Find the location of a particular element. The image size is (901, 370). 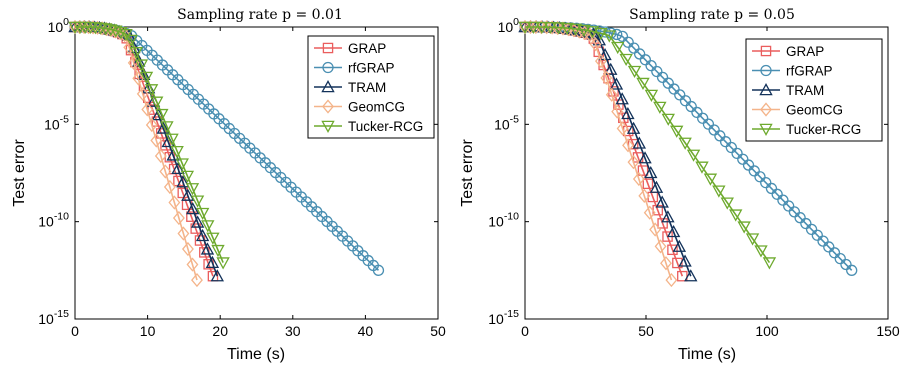

legend-item: TRAM is located at coordinates (788, 90).